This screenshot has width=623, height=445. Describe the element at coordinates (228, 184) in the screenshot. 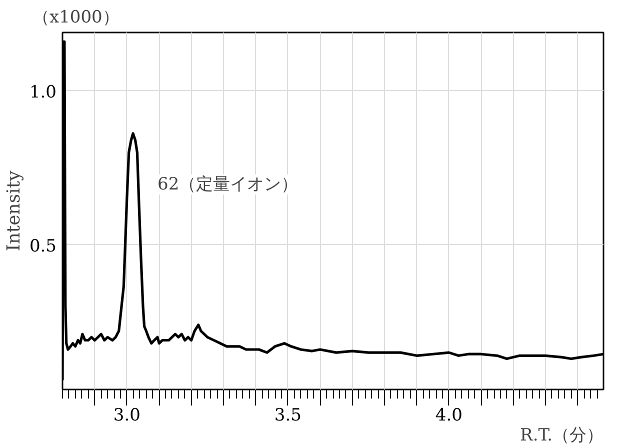

I see `annotation: 62（定量イオン）` at that location.